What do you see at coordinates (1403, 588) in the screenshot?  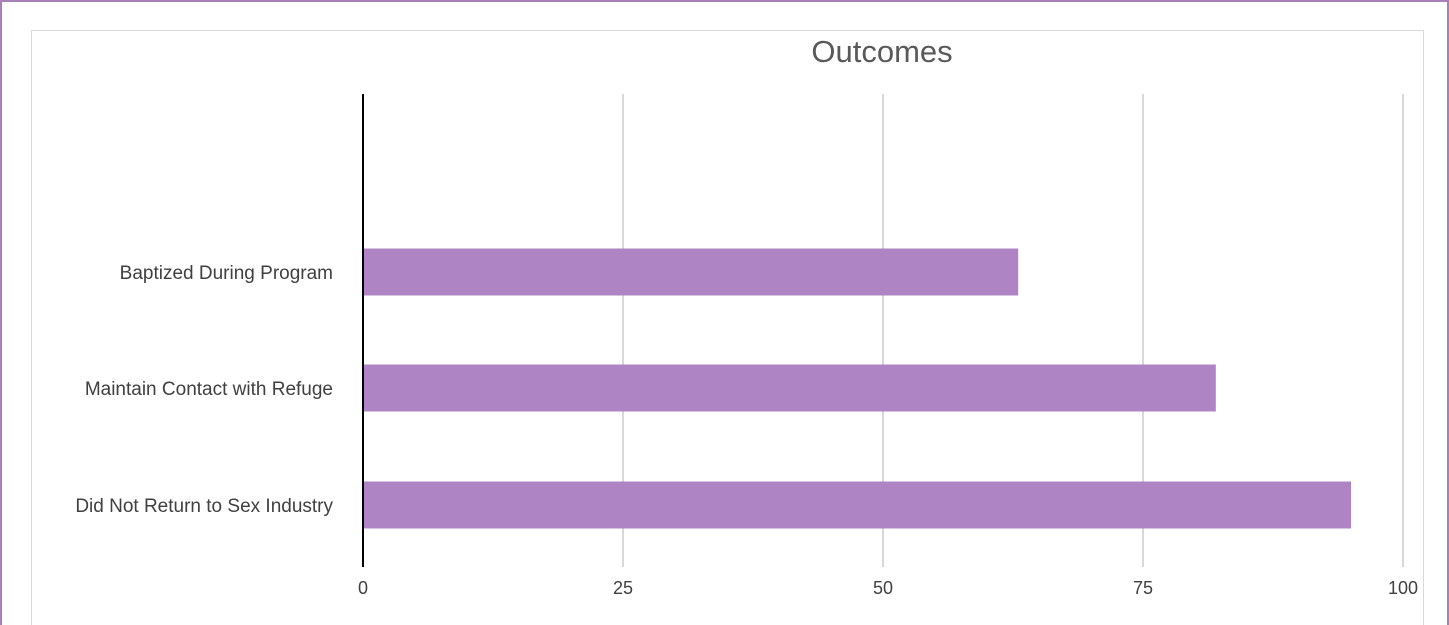 I see `x-tick-label: 100` at bounding box center [1403, 588].